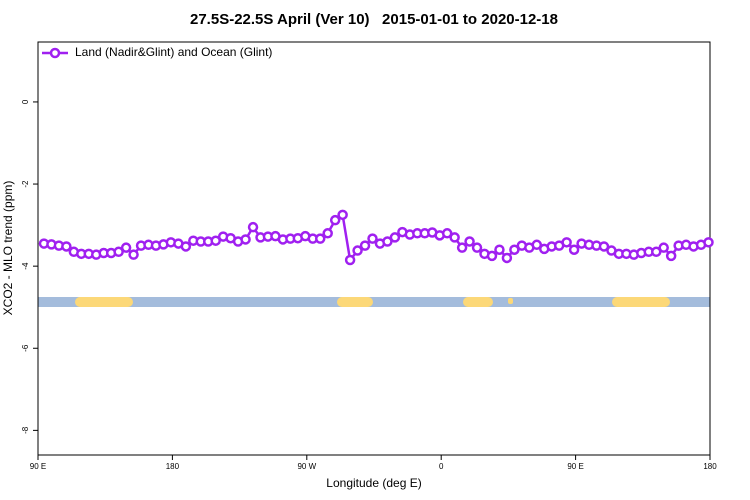 This screenshot has height=500, width=750. Describe the element at coordinates (25, 348) in the screenshot. I see `y-tick-label: -6` at that location.